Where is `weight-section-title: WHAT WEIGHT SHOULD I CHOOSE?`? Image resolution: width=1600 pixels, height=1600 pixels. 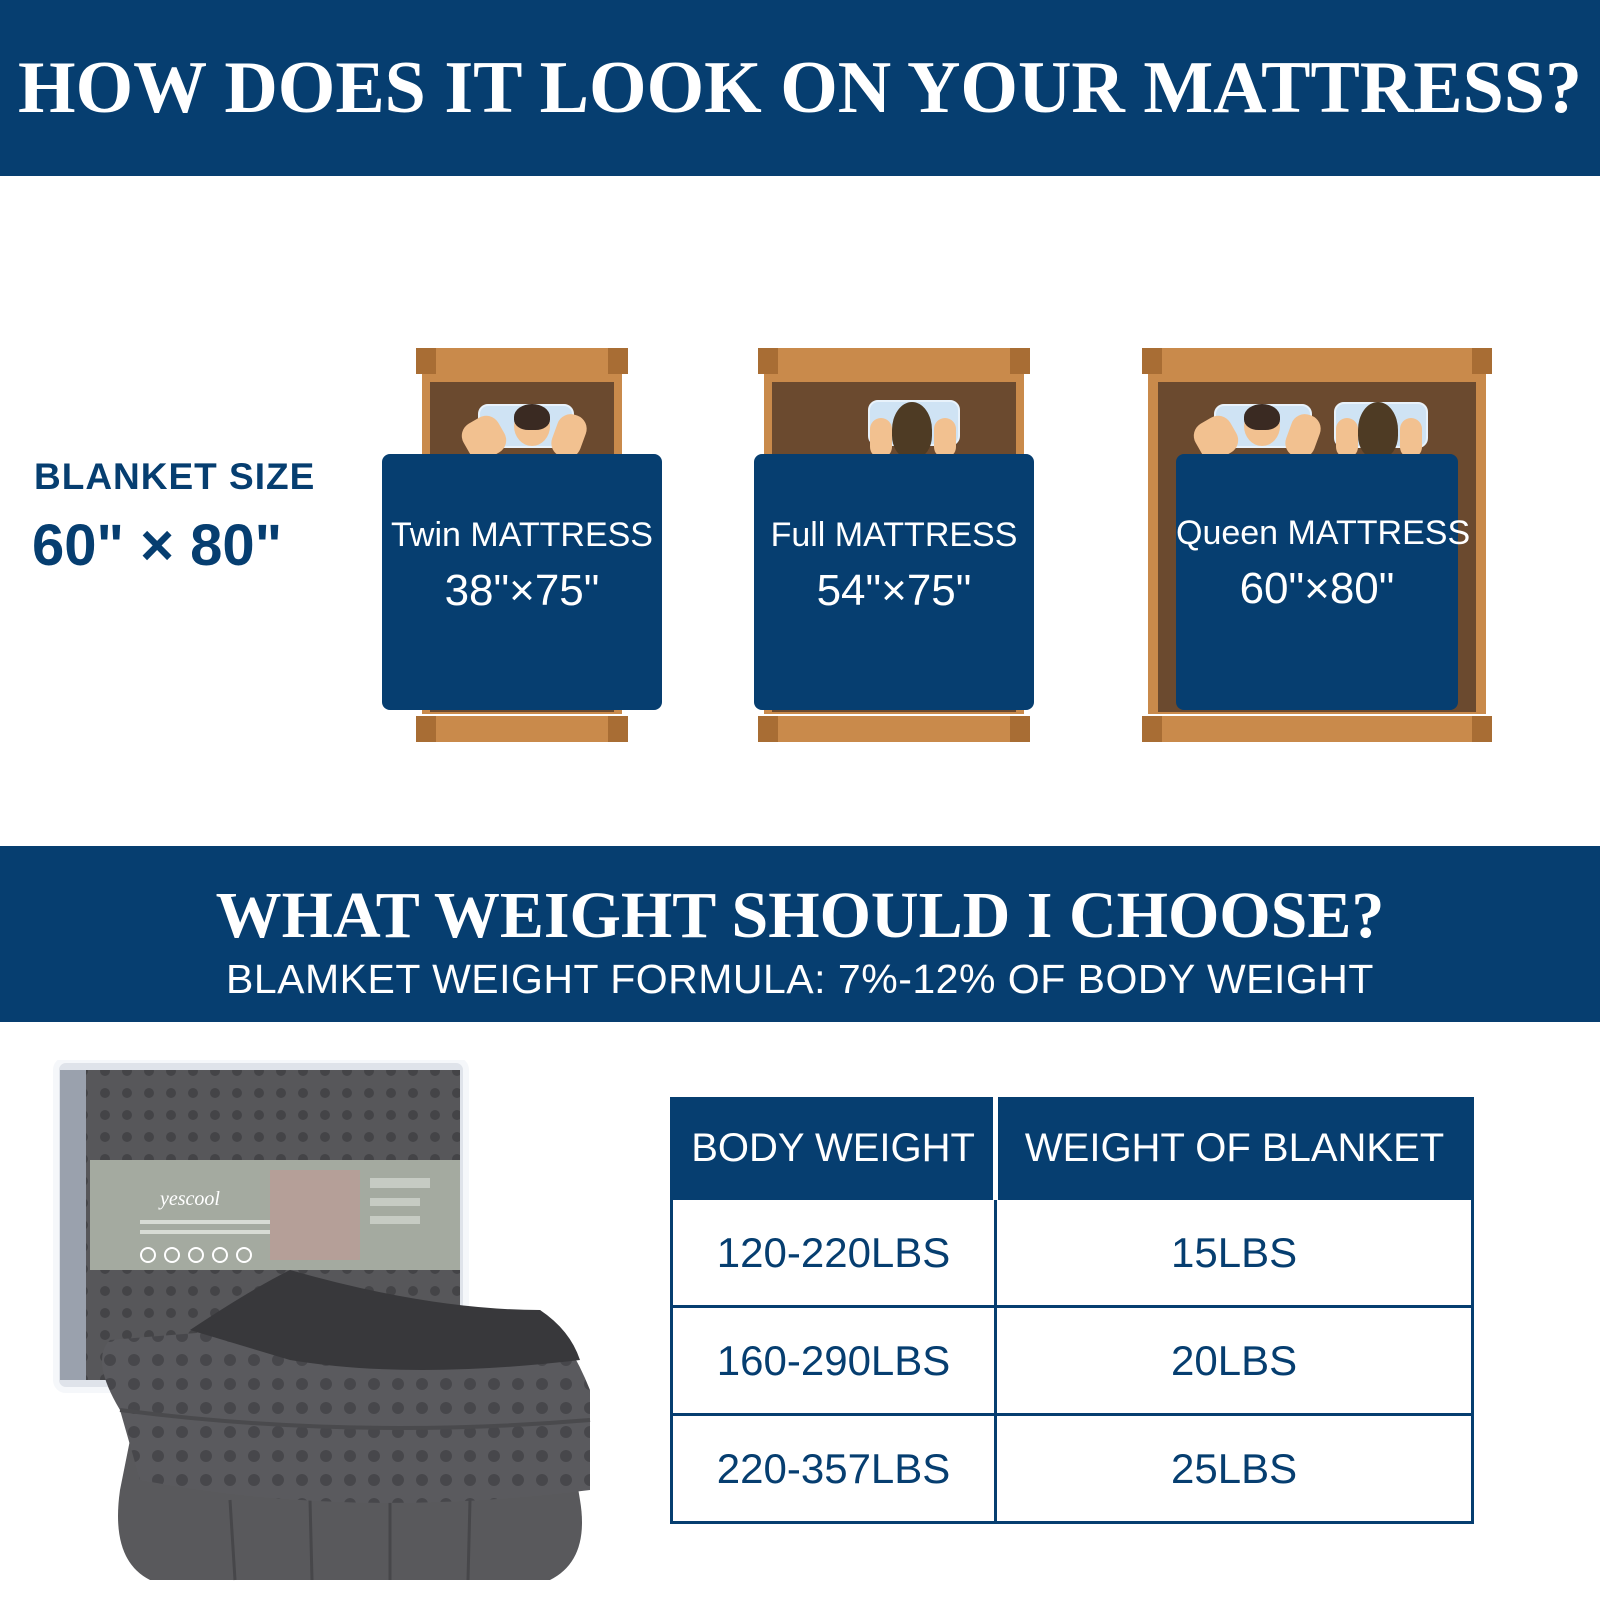 weight-section-title: WHAT WEIGHT SHOULD I CHOOSE? is located at coordinates (800, 915).